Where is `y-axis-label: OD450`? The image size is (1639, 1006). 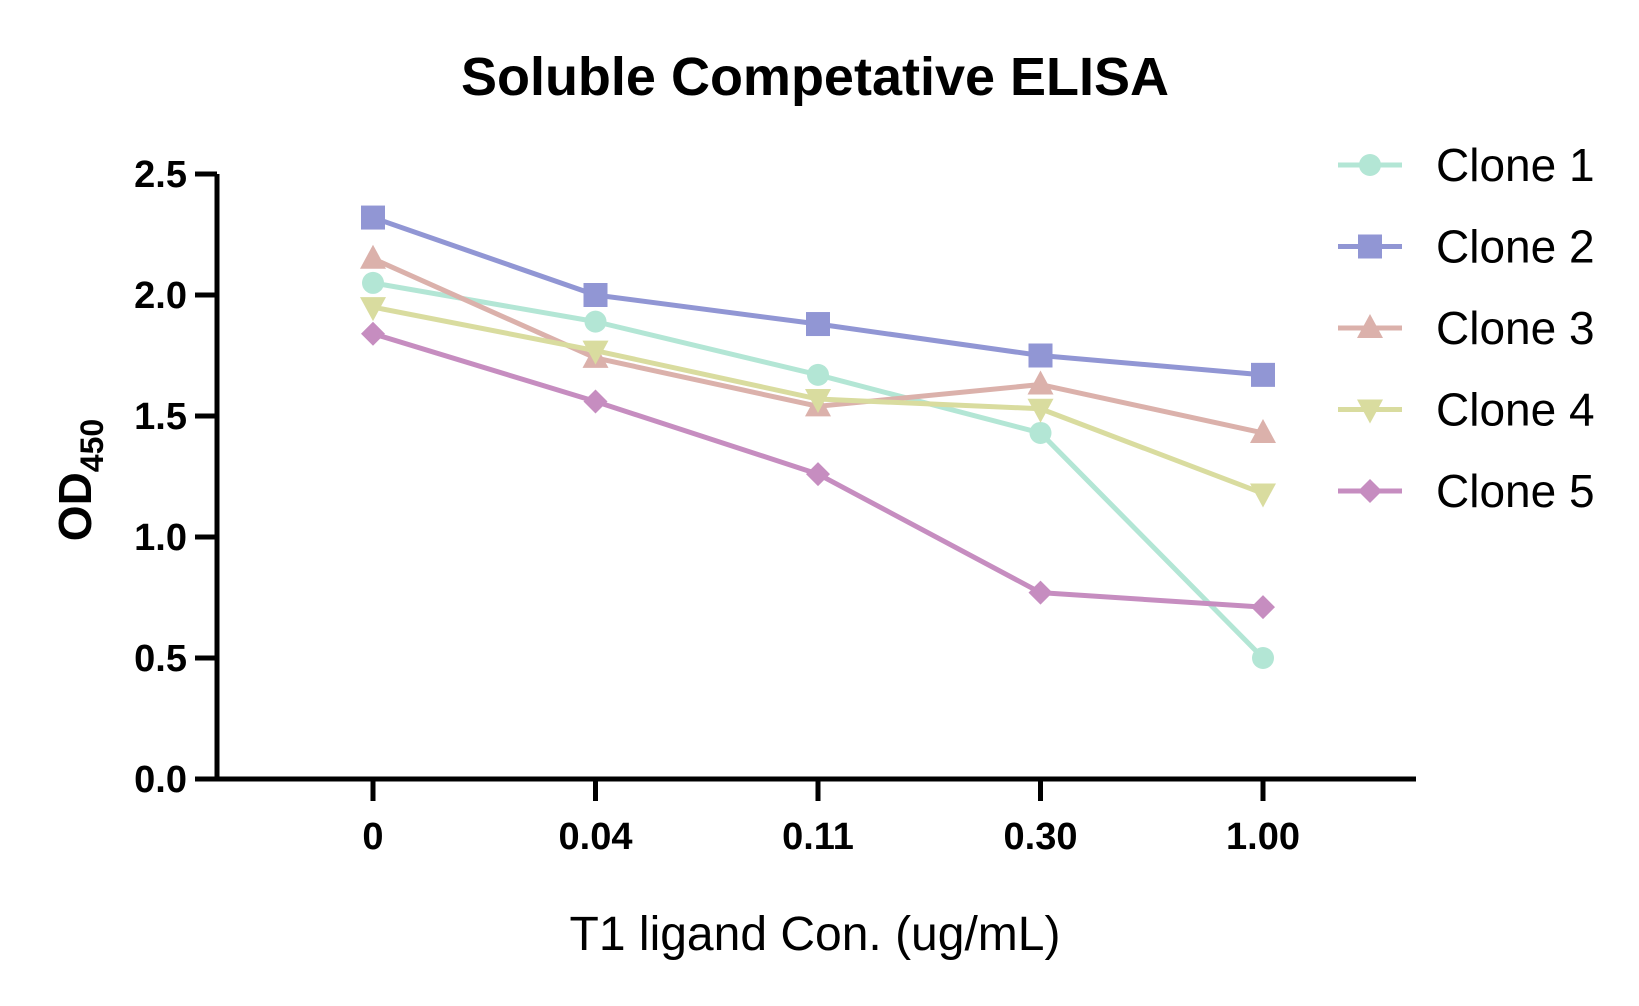
y-axis-label: OD450 is located at coordinates (79, 480).